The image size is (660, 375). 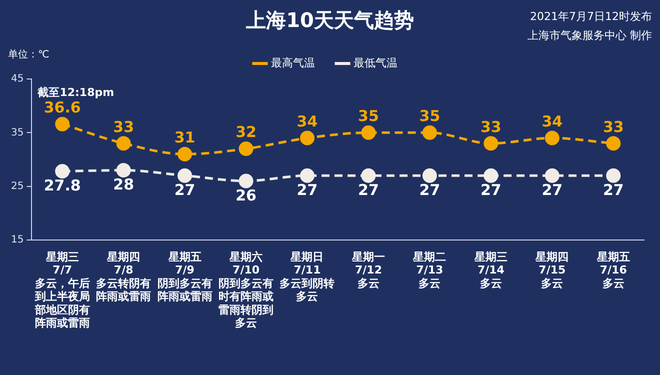 I want to click on x-tick-label: 星期四 7/8 多云转阴有阵雨或雷雨, so click(x=124, y=277).